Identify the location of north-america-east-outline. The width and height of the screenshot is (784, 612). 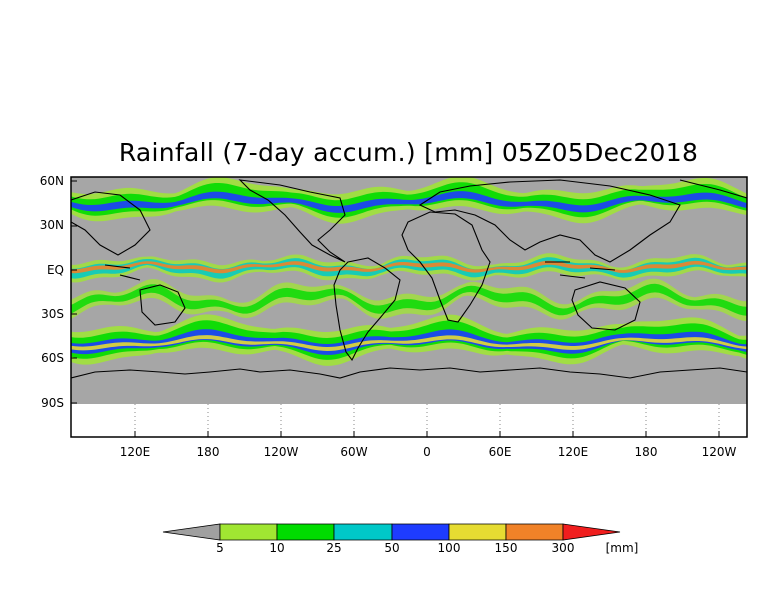
(713, 189).